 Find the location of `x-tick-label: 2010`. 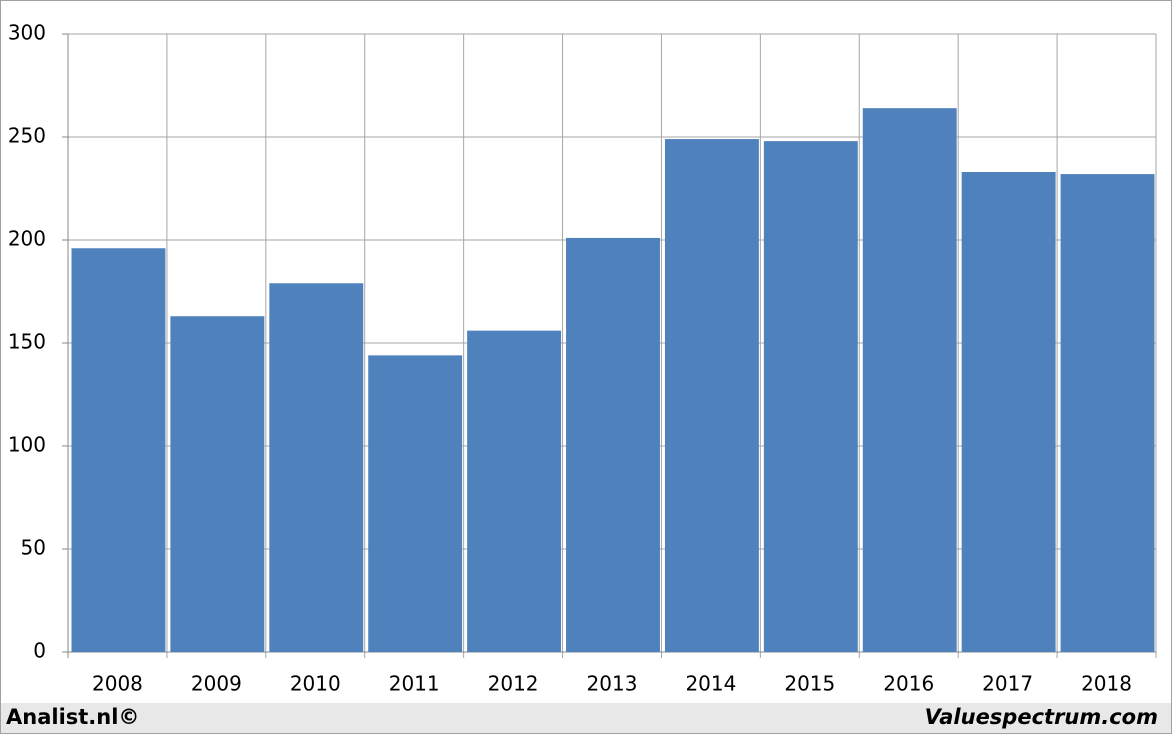

x-tick-label: 2010 is located at coordinates (315, 684).